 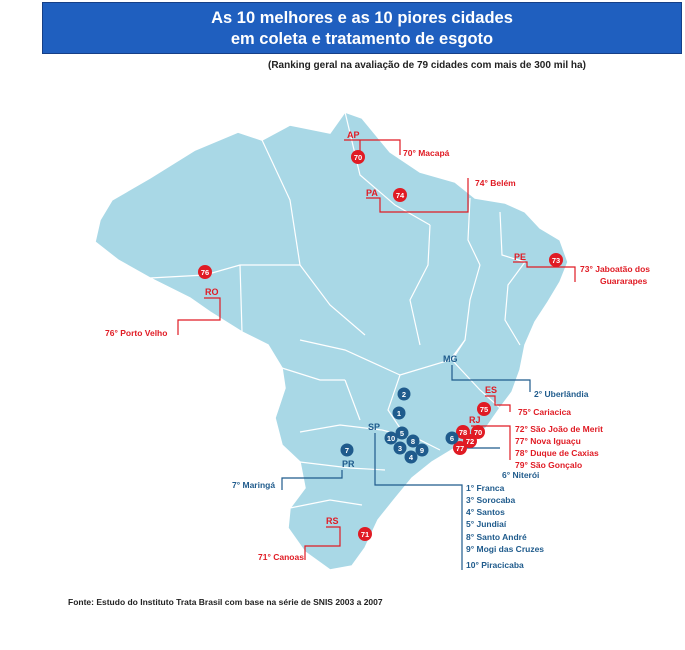 I want to click on badge-belem: 74, so click(x=400, y=195).